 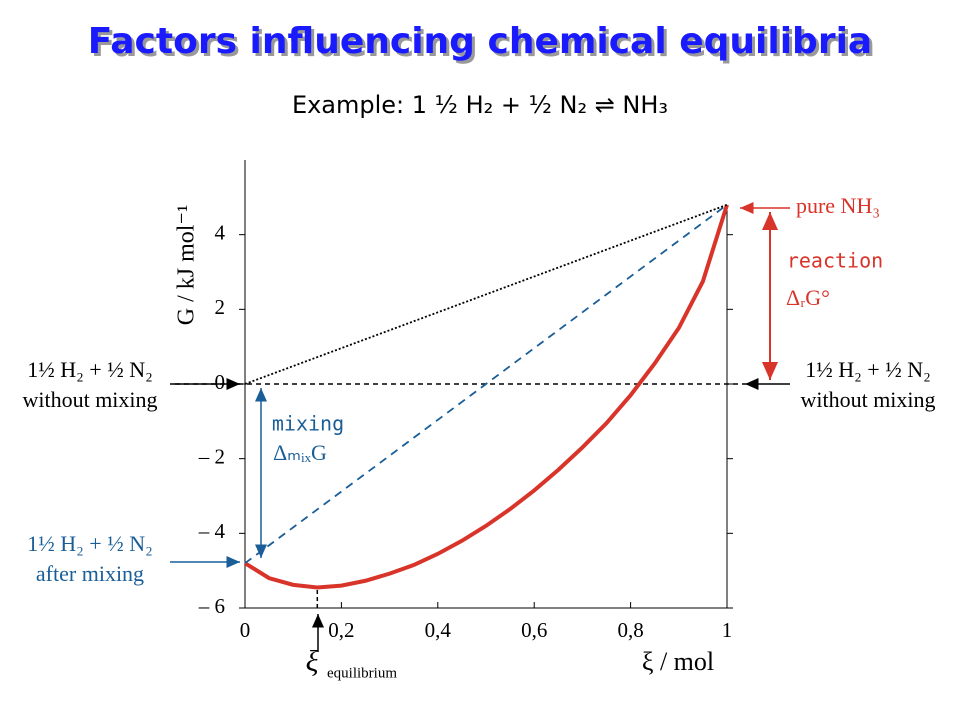 I want to click on y-axis-label: G / kJ mol⁻¹, so click(x=187, y=265).